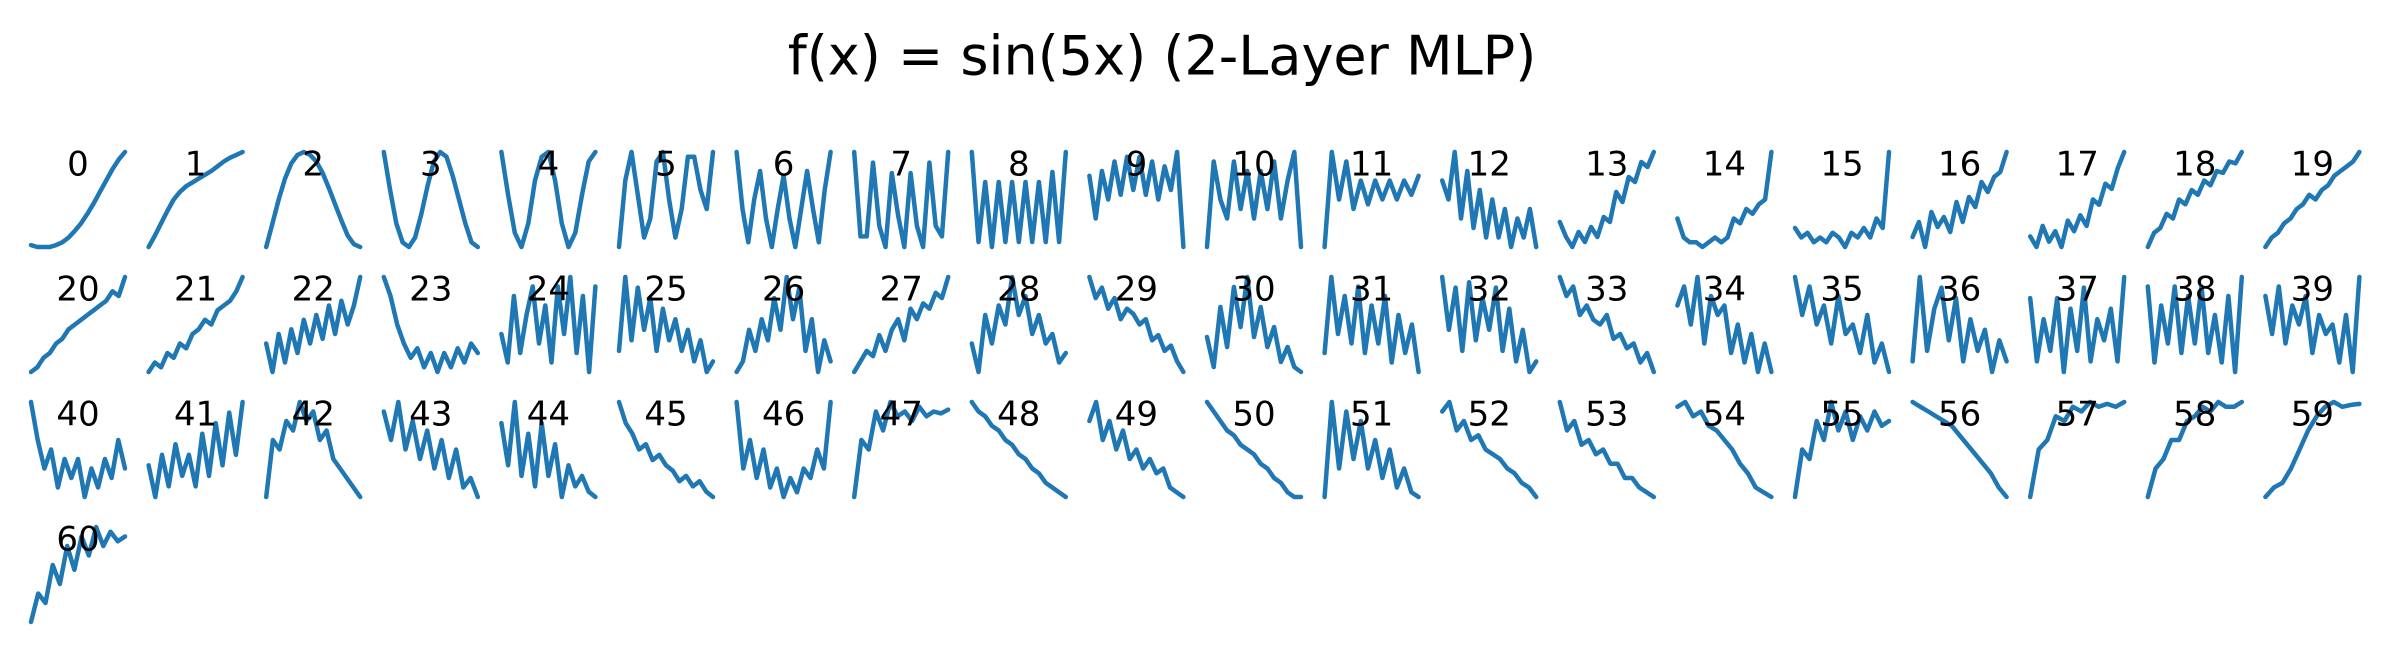  I want to click on panel-title: 24, so click(548, 290).